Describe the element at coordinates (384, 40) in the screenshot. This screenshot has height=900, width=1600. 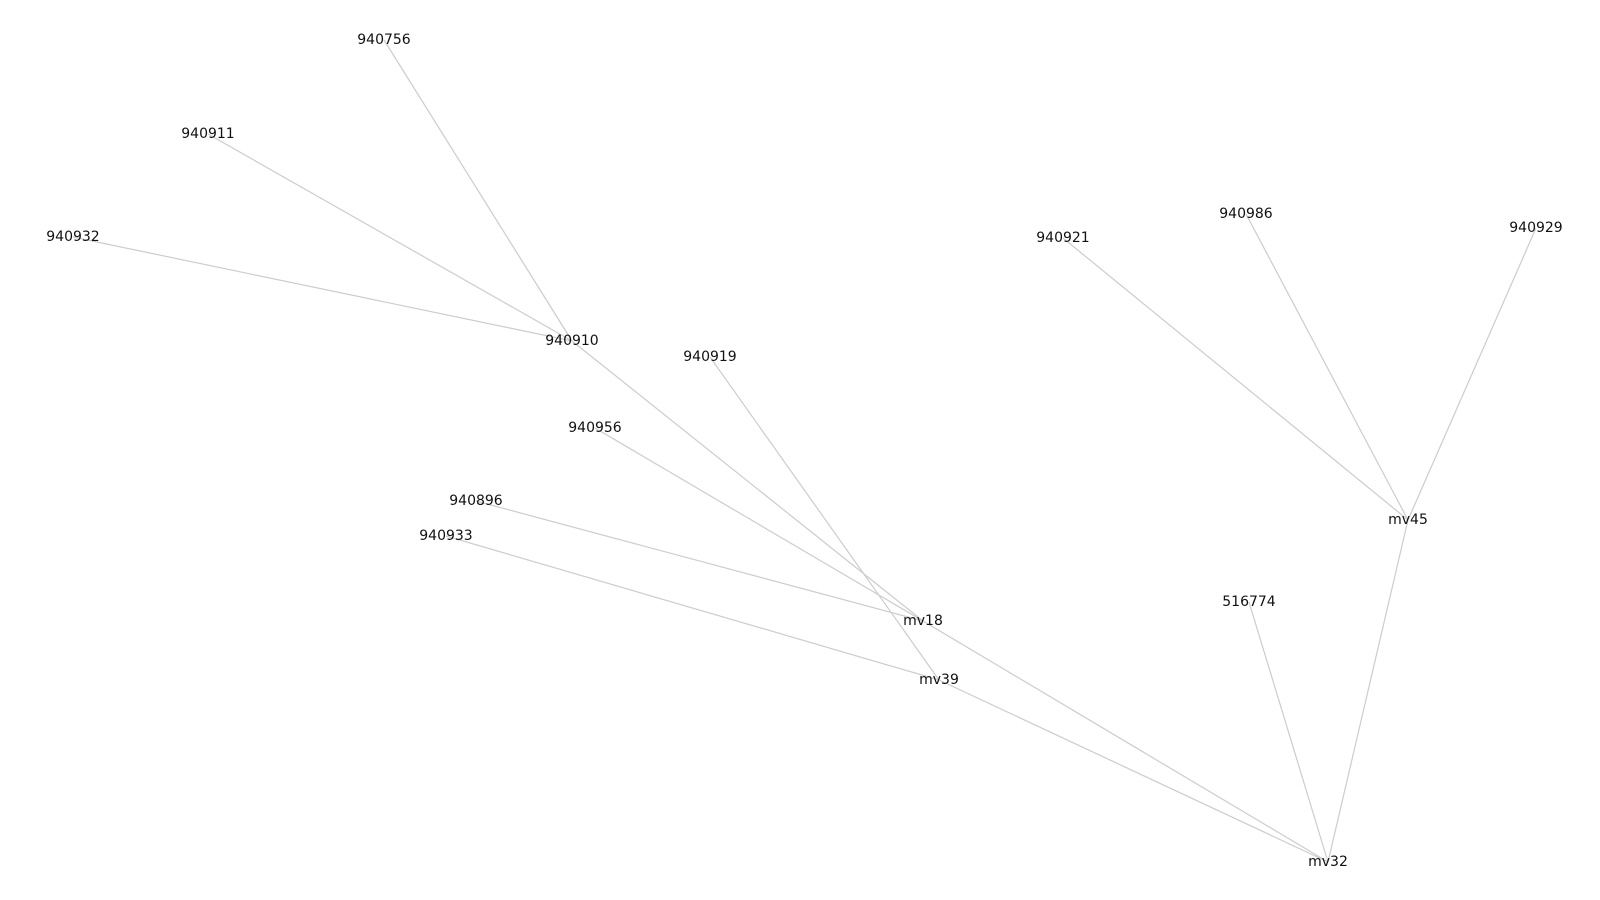
I see `node-label-940756: 940756` at that location.